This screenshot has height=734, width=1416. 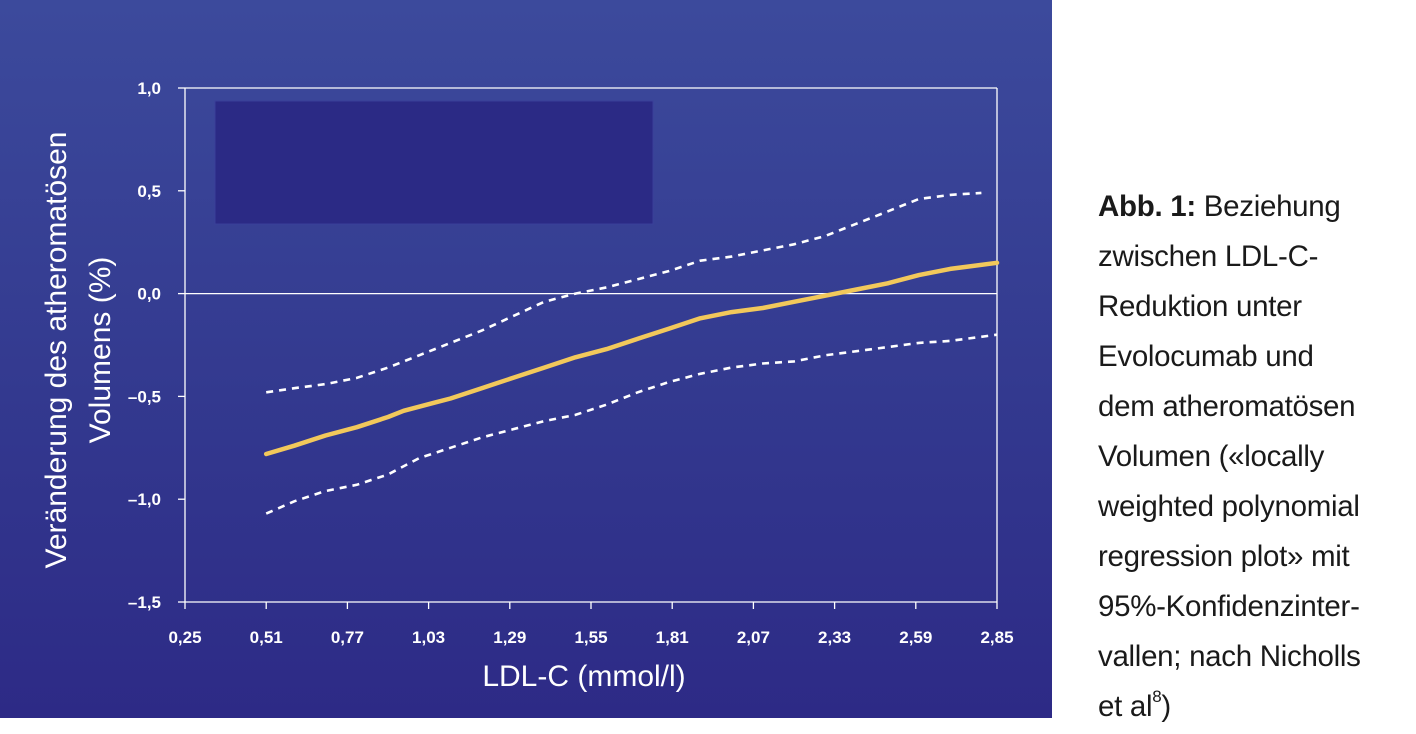 I want to click on x-tick-label: 1,03, so click(x=428, y=637).